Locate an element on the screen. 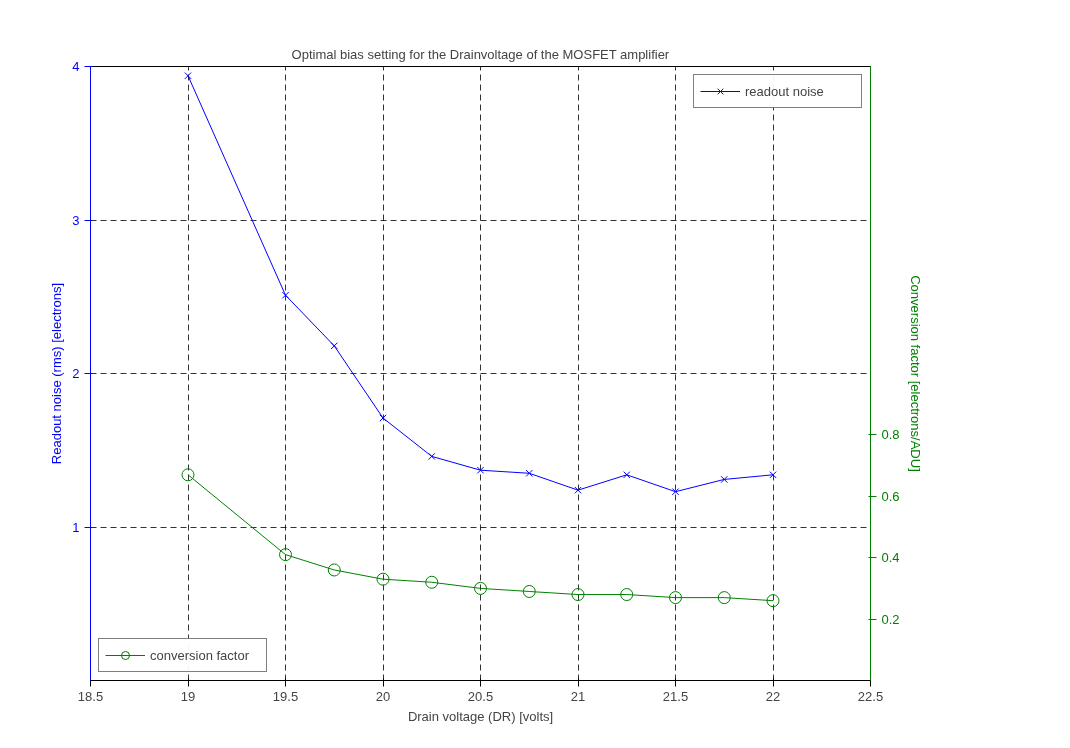  y-tick-label: 2 is located at coordinates (76, 373).